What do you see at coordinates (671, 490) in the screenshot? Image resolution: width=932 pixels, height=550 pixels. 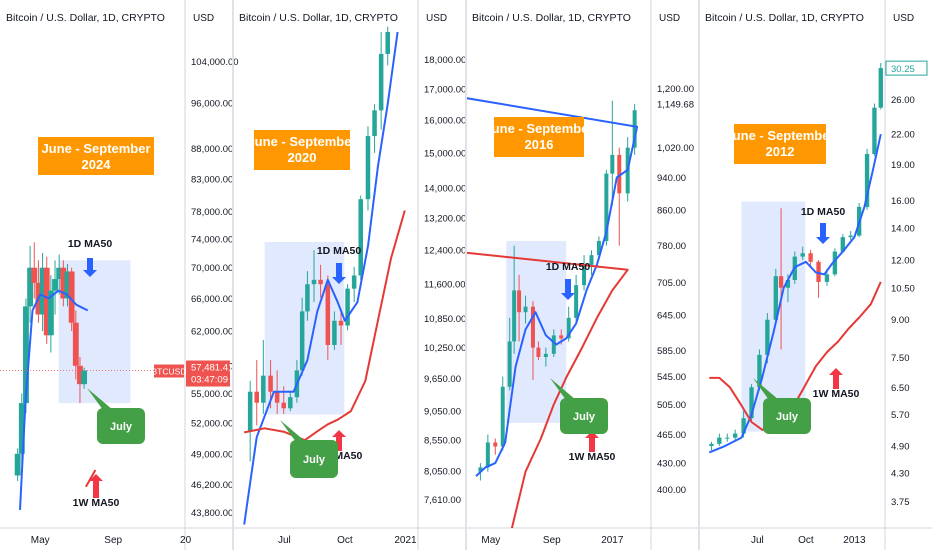 I see `y-tick-label: 400.00` at bounding box center [671, 490].